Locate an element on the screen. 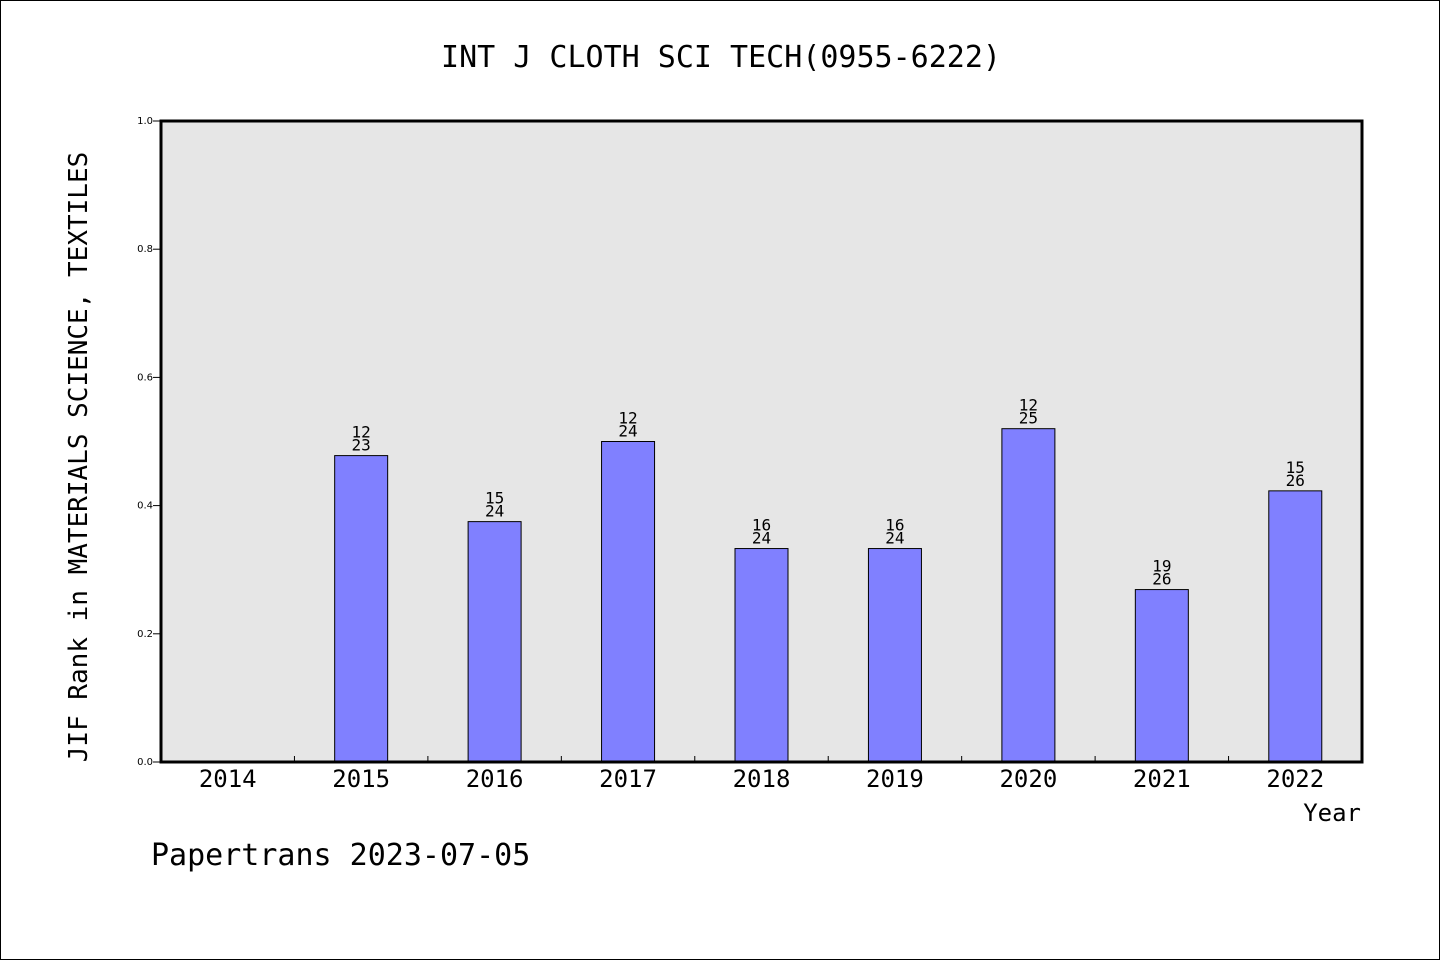 Image resolution: width=1440 pixels, height=961 pixels. rank-label-2017: 12 is located at coordinates (627, 418).